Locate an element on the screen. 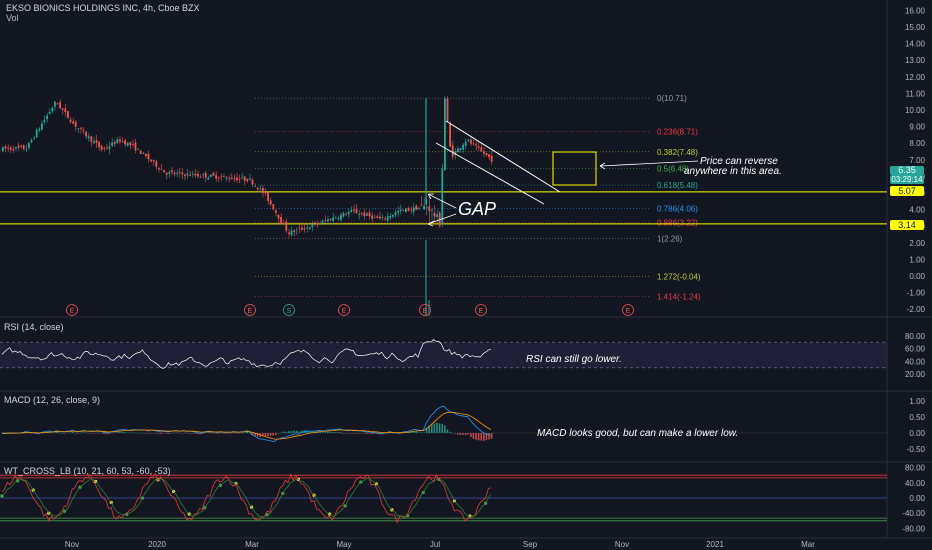 The image size is (932, 550). fib-level-label: 1.414(-1.24) is located at coordinates (679, 297).